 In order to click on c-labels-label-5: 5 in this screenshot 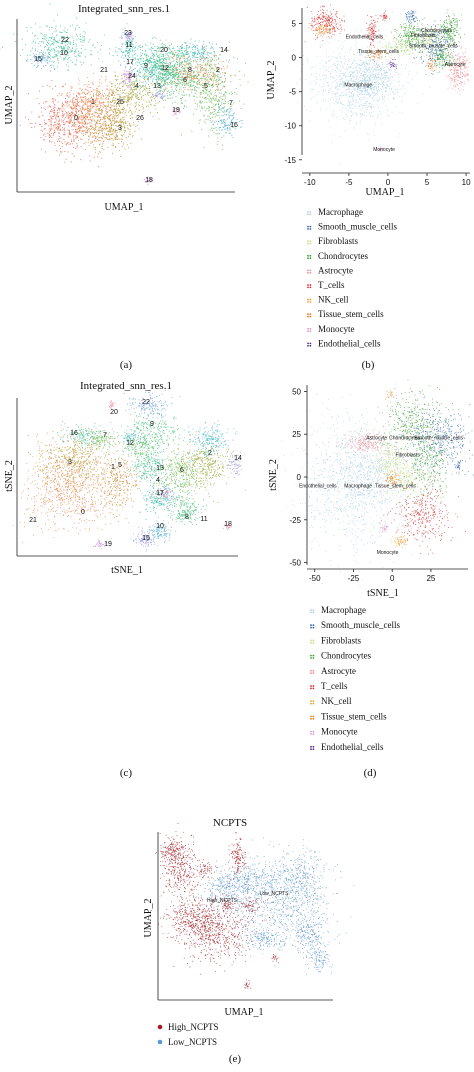, I will do `click(120, 465)`.